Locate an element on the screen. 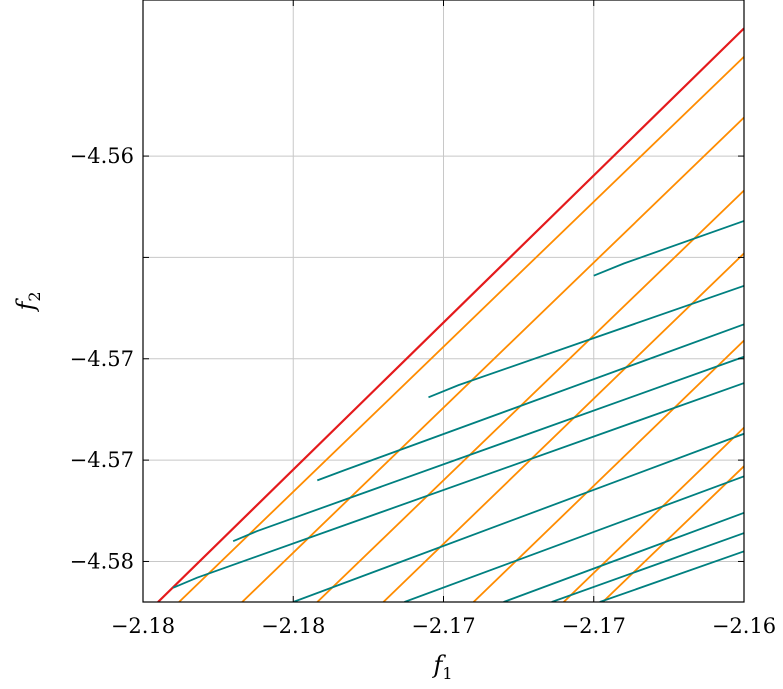 Image resolution: width=783 pixels, height=689 pixels. y-tick-label: −4.56 is located at coordinates (102, 156).